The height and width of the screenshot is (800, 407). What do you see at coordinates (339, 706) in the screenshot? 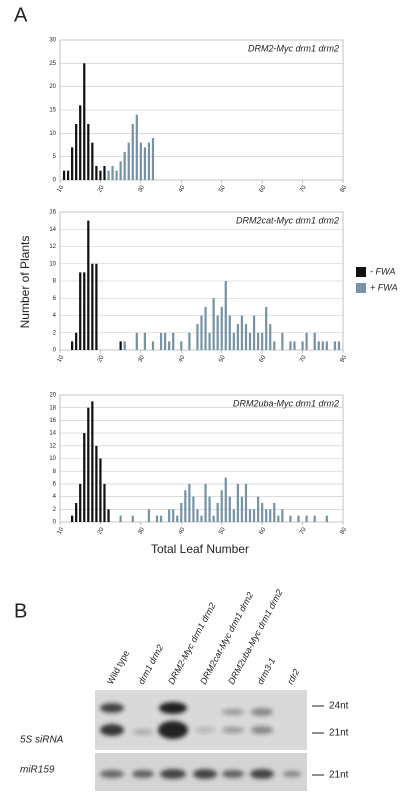
I see `size-marker: 24nt` at bounding box center [339, 706].